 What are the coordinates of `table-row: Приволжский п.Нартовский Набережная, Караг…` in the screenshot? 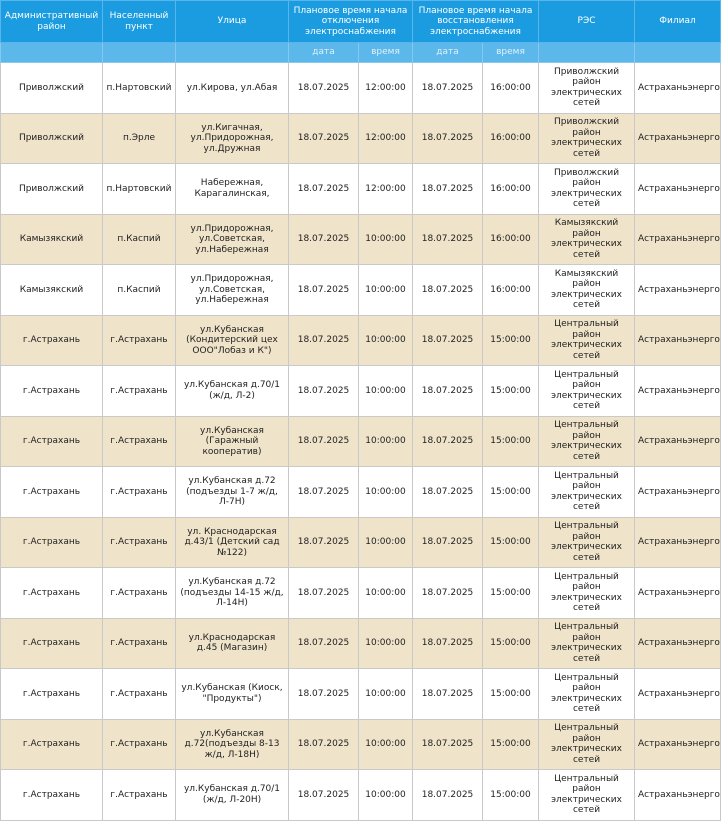 It's located at (361, 189).